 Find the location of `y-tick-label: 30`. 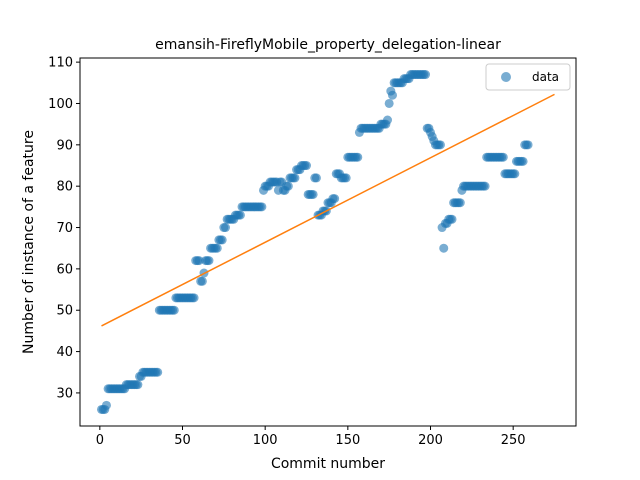

y-tick-label: 30 is located at coordinates (64, 393).